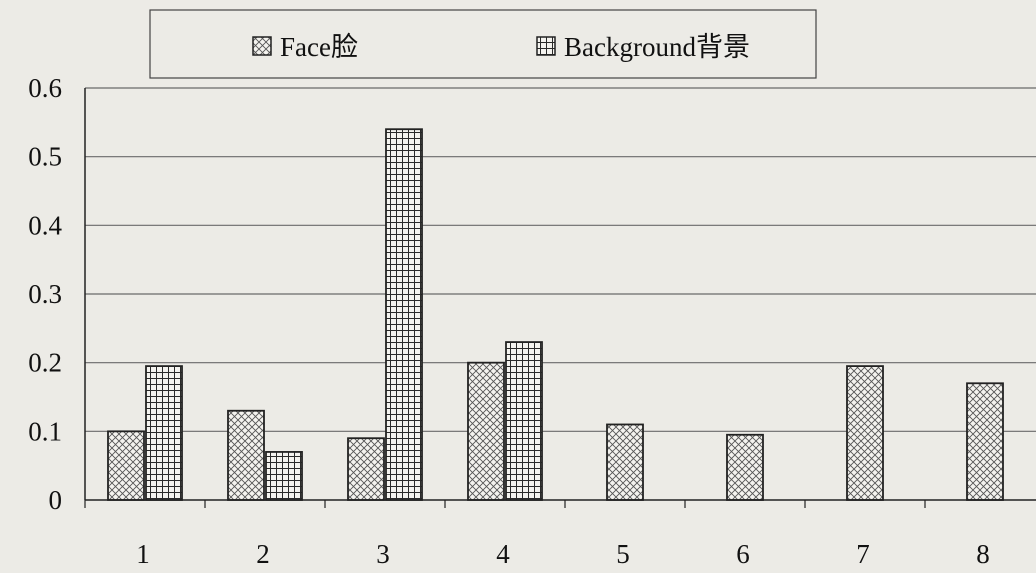  What do you see at coordinates (45, 157) in the screenshot?
I see `y-tick-label: 0.5` at bounding box center [45, 157].